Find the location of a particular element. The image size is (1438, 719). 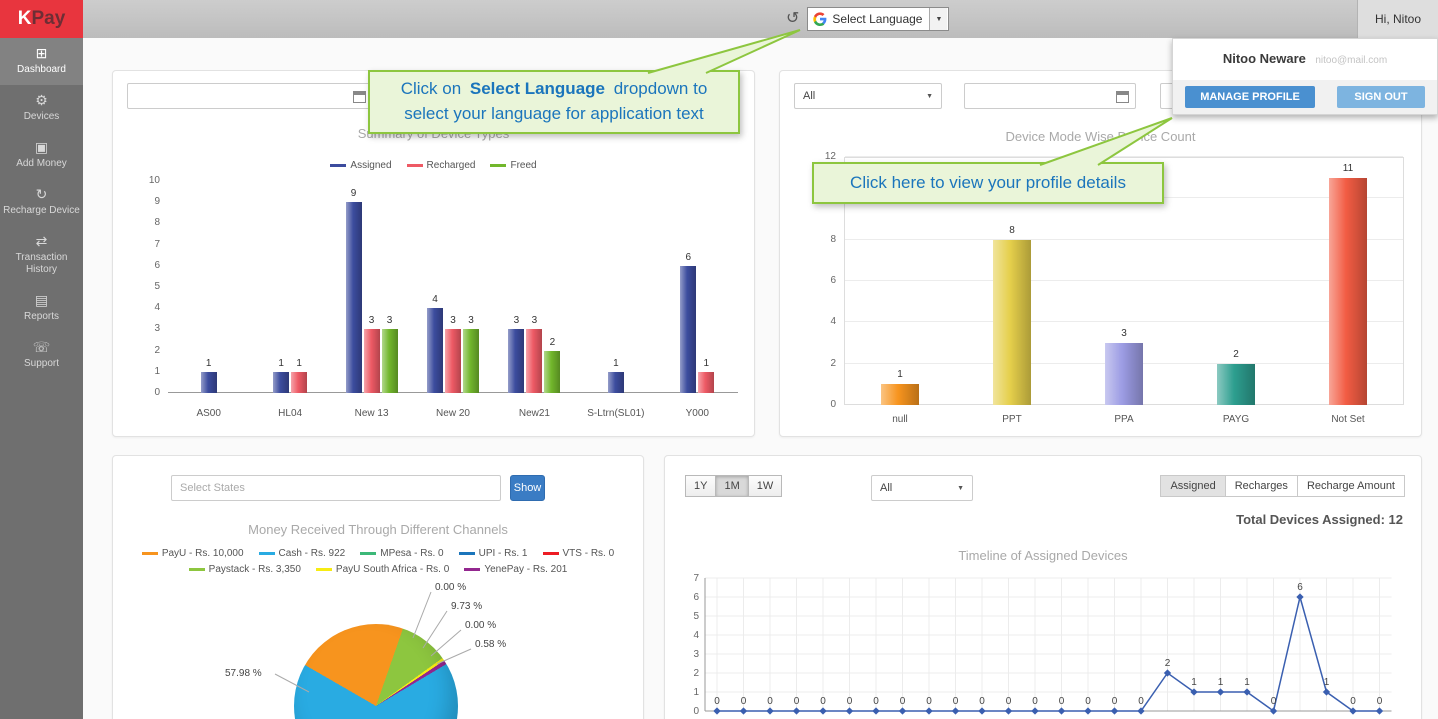

bar-value-label: 4 is located at coordinates (435, 300).